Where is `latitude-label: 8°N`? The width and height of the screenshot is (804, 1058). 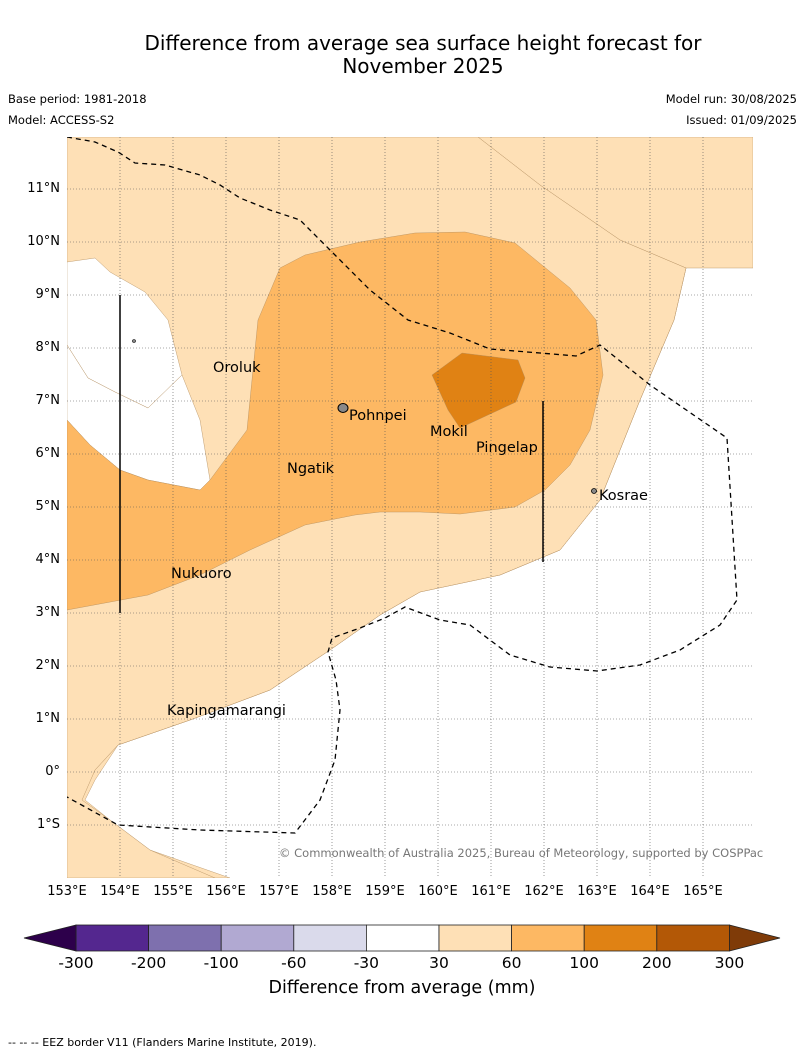 latitude-label: 8°N is located at coordinates (48, 347).